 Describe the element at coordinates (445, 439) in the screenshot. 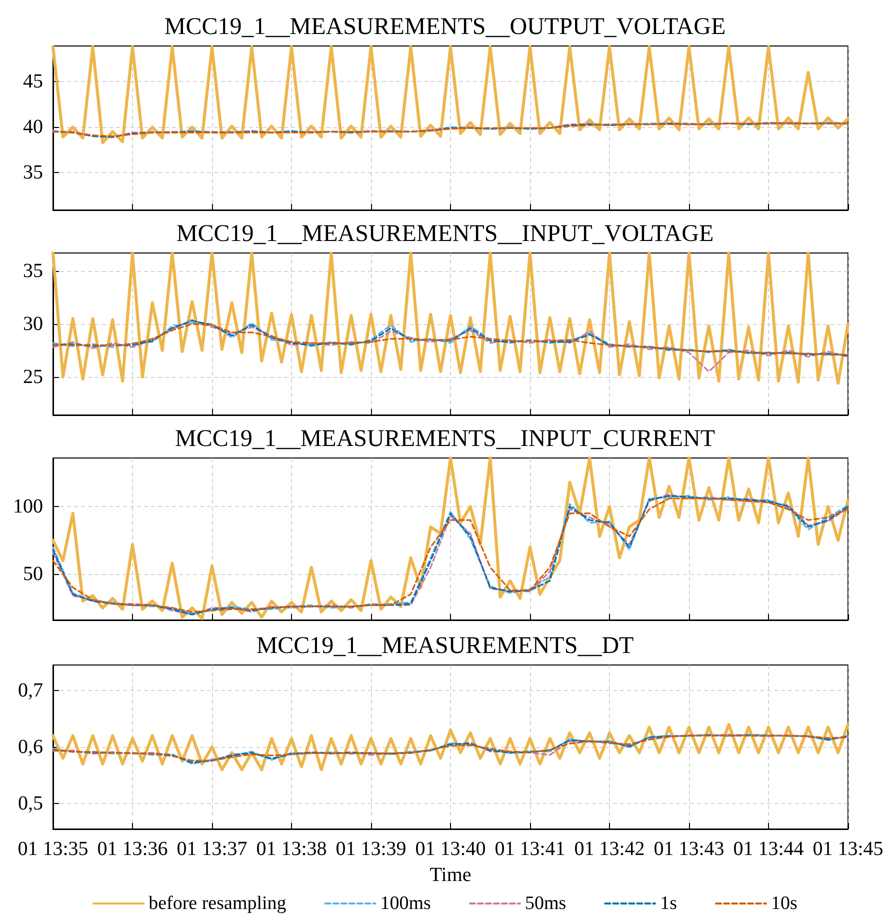

I see `chart-title: MCC19_1__MEASUREMENTS__INPUT_CURRENT` at that location.